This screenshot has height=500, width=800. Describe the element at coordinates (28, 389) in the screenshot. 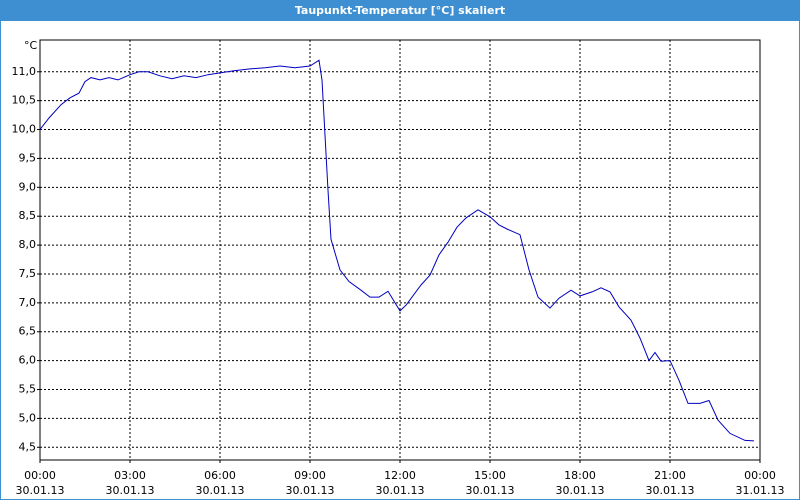

I see `y-tick-label: 5,5` at that location.